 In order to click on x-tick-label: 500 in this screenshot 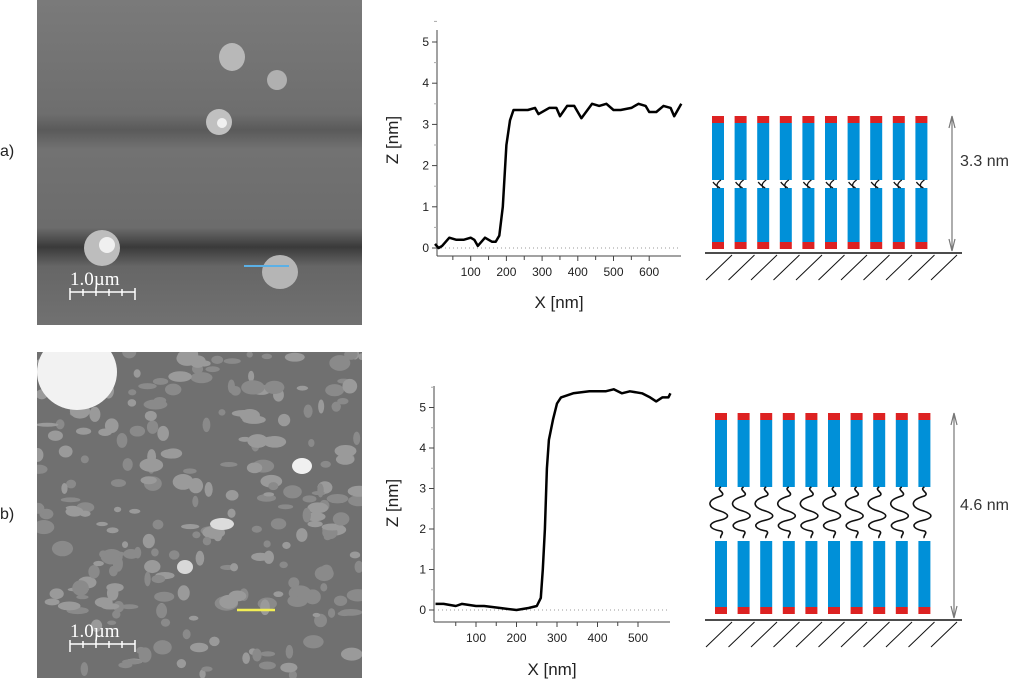, I will do `click(638, 638)`.